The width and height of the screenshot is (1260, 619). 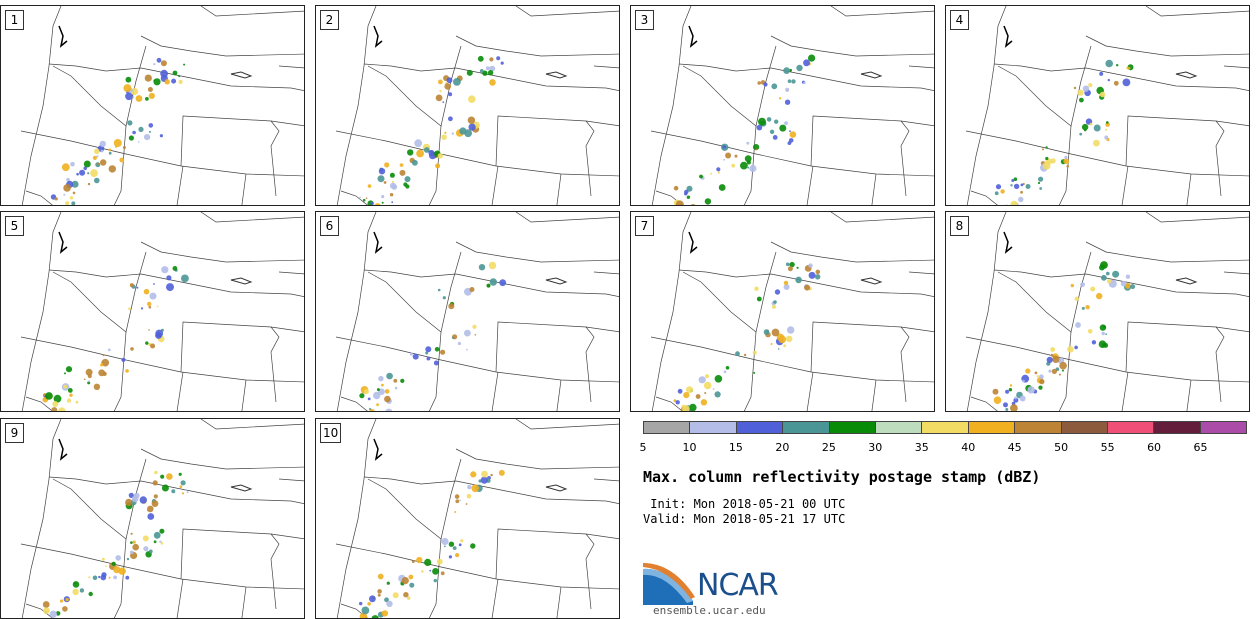 I want to click on member-number-label: 5, so click(x=14, y=226).